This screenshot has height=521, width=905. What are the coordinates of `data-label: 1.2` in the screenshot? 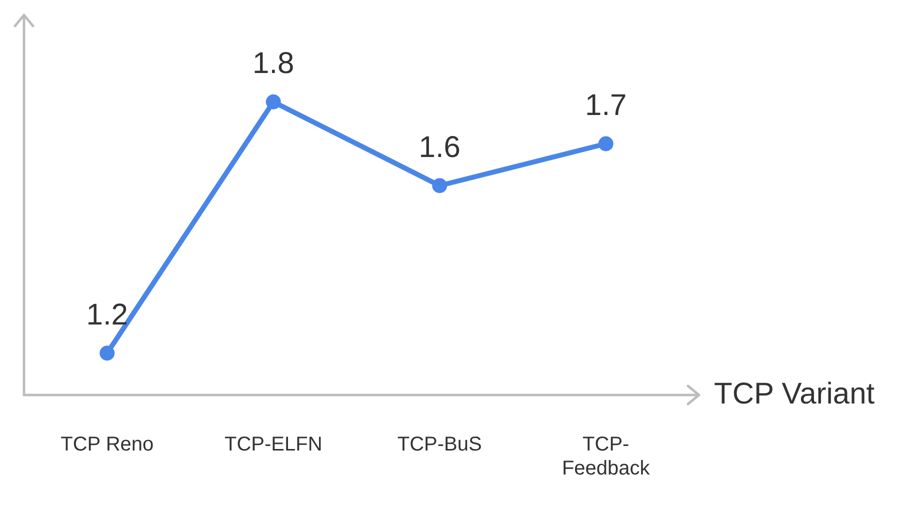 It's located at (107, 315).